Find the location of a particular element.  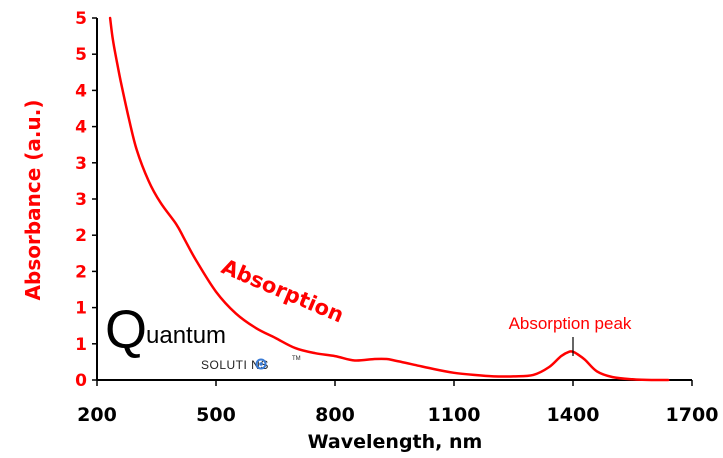

x-tick-label: 1400 is located at coordinates (573, 415).